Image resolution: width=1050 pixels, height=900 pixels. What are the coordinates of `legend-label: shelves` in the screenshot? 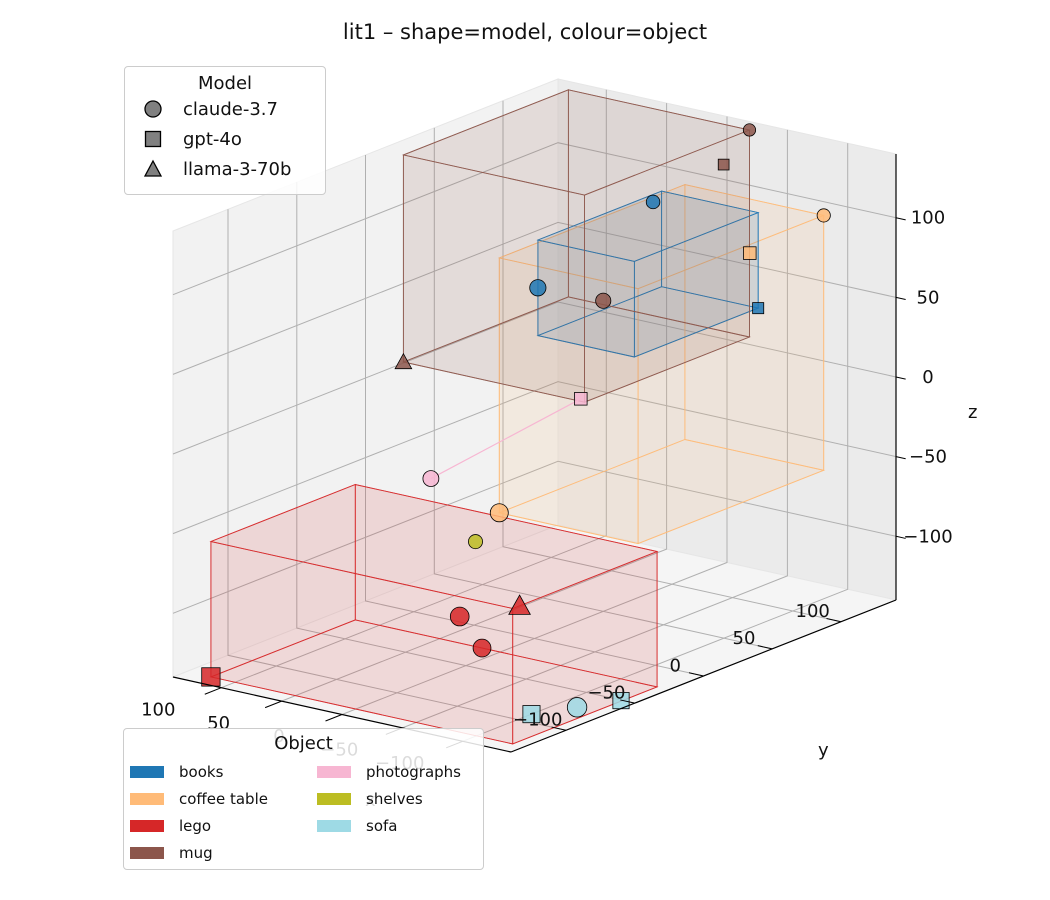 It's located at (394, 798).